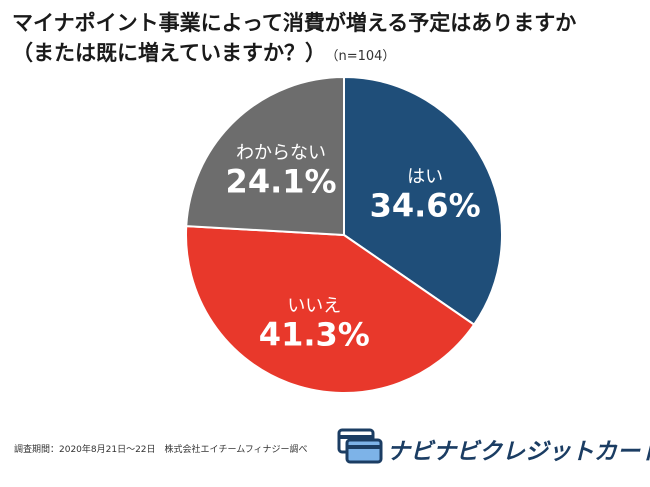 This screenshot has width=650, height=487. I want to click on chart-title-line2-text: （または既に増えていますか？）, so click(169, 53).